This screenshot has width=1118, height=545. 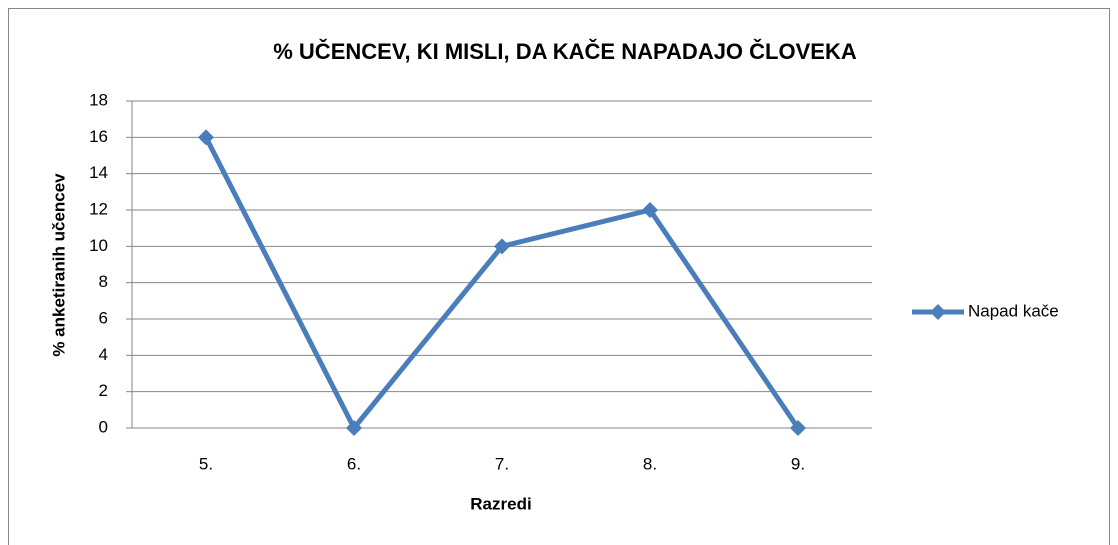 What do you see at coordinates (650, 463) in the screenshot?
I see `x-tick-label: 8.` at bounding box center [650, 463].